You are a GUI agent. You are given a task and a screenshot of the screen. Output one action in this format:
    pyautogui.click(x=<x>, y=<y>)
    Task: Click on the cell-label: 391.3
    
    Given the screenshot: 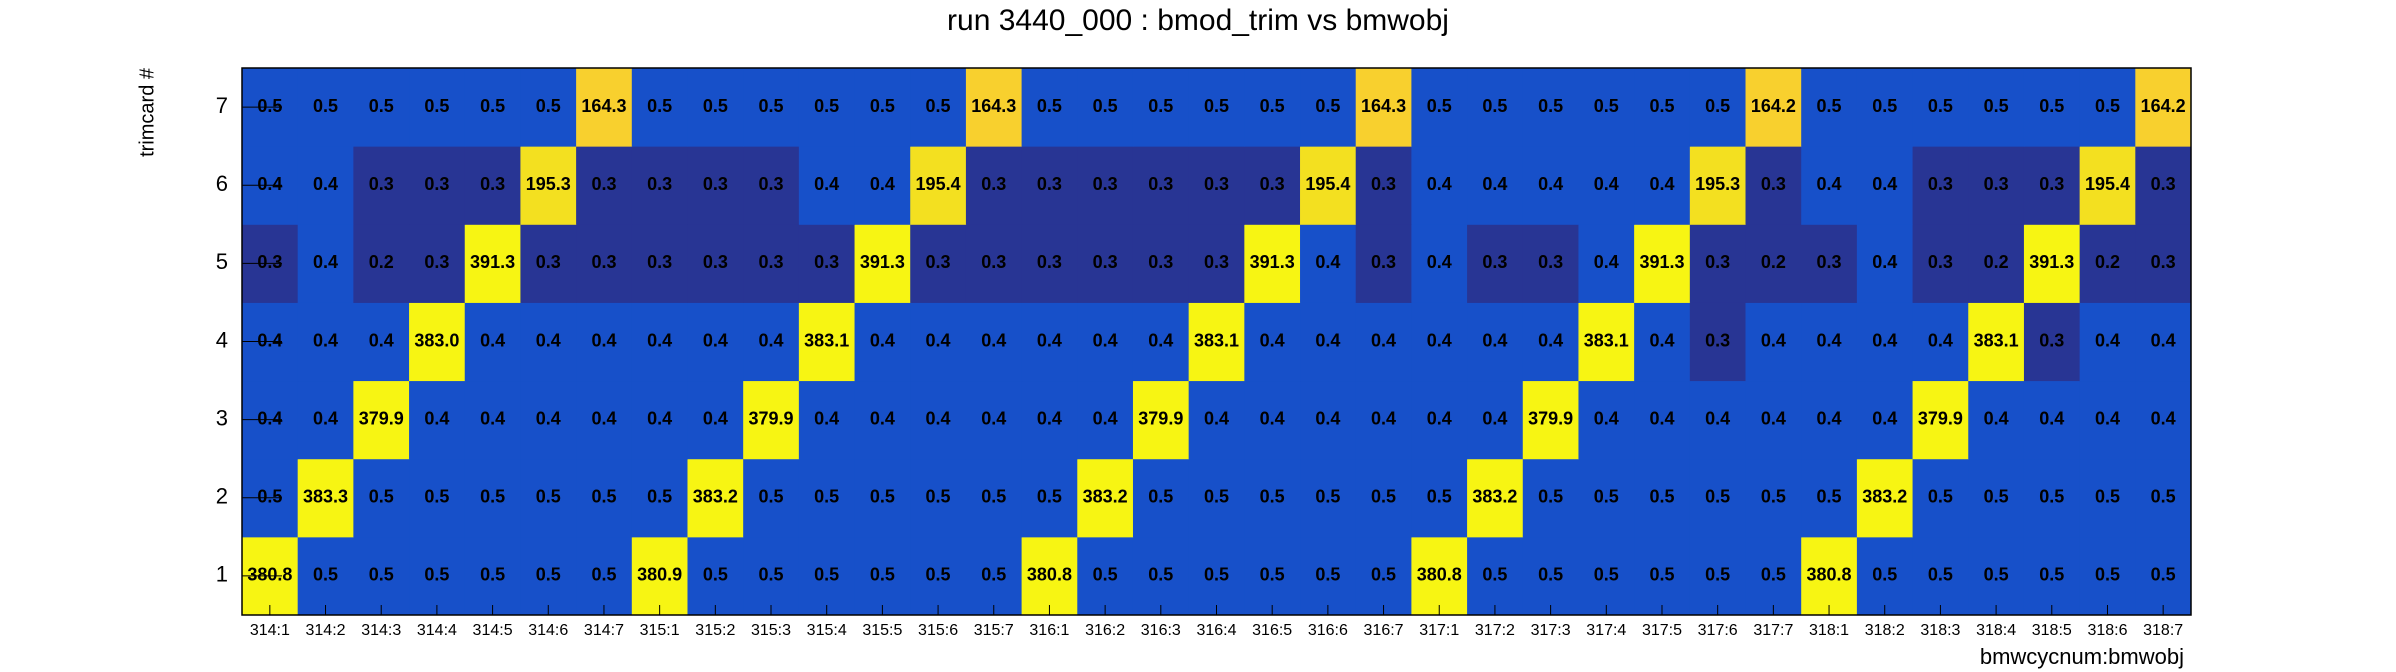 What is the action you would take?
    pyautogui.click(x=492, y=262)
    